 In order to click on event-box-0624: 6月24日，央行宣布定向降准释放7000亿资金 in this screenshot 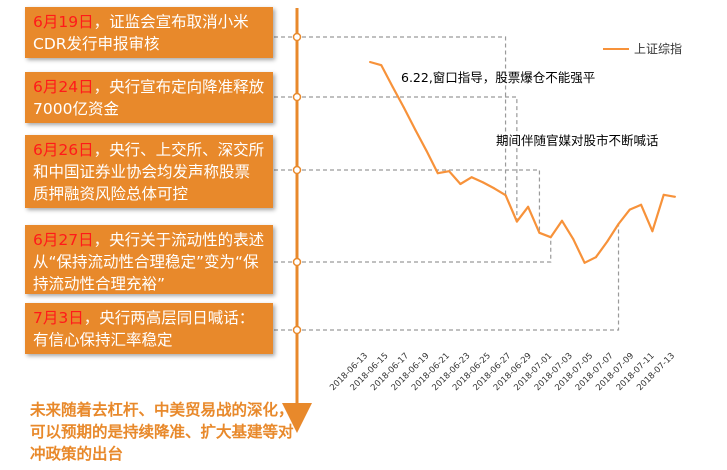, I will do `click(149, 97)`.